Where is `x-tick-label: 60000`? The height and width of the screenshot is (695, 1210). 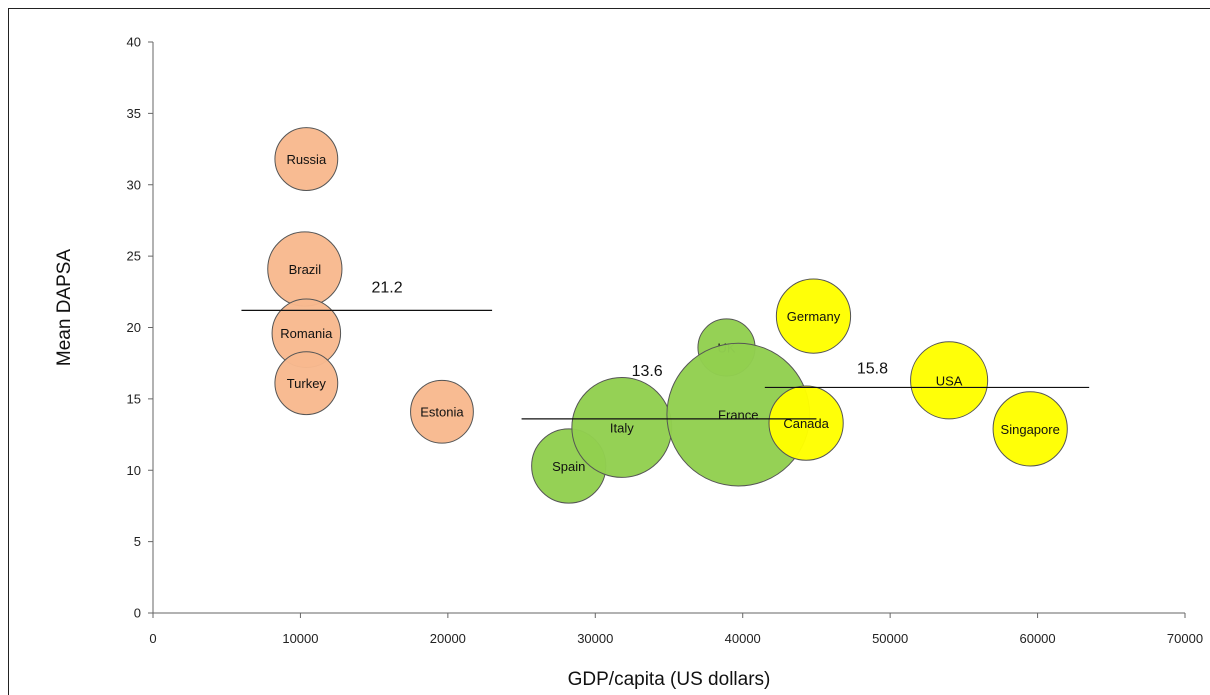 x-tick-label: 60000 is located at coordinates (1037, 638).